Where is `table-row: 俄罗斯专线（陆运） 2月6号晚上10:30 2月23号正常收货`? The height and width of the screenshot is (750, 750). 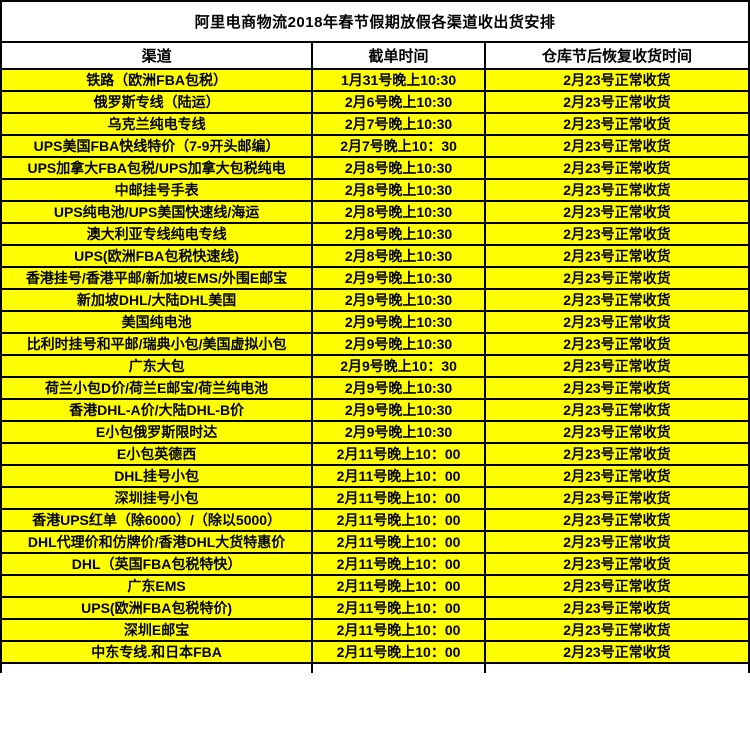 table-row: 俄罗斯专线（陆运） 2月6号晚上10:30 2月23号正常收货 is located at coordinates (375, 102).